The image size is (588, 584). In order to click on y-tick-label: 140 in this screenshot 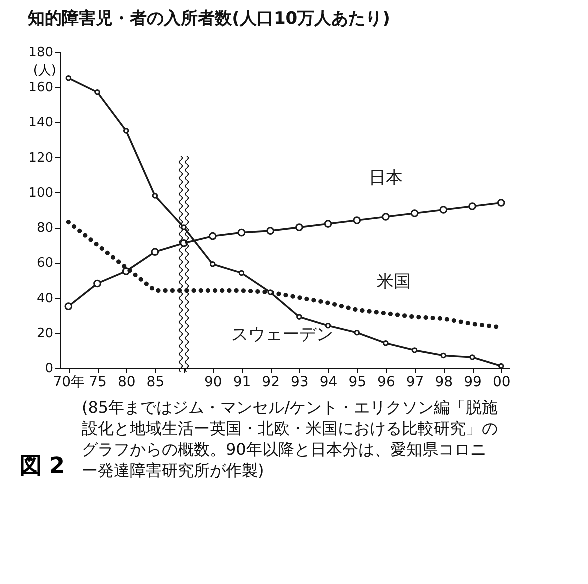, I will do `click(41, 123)`.